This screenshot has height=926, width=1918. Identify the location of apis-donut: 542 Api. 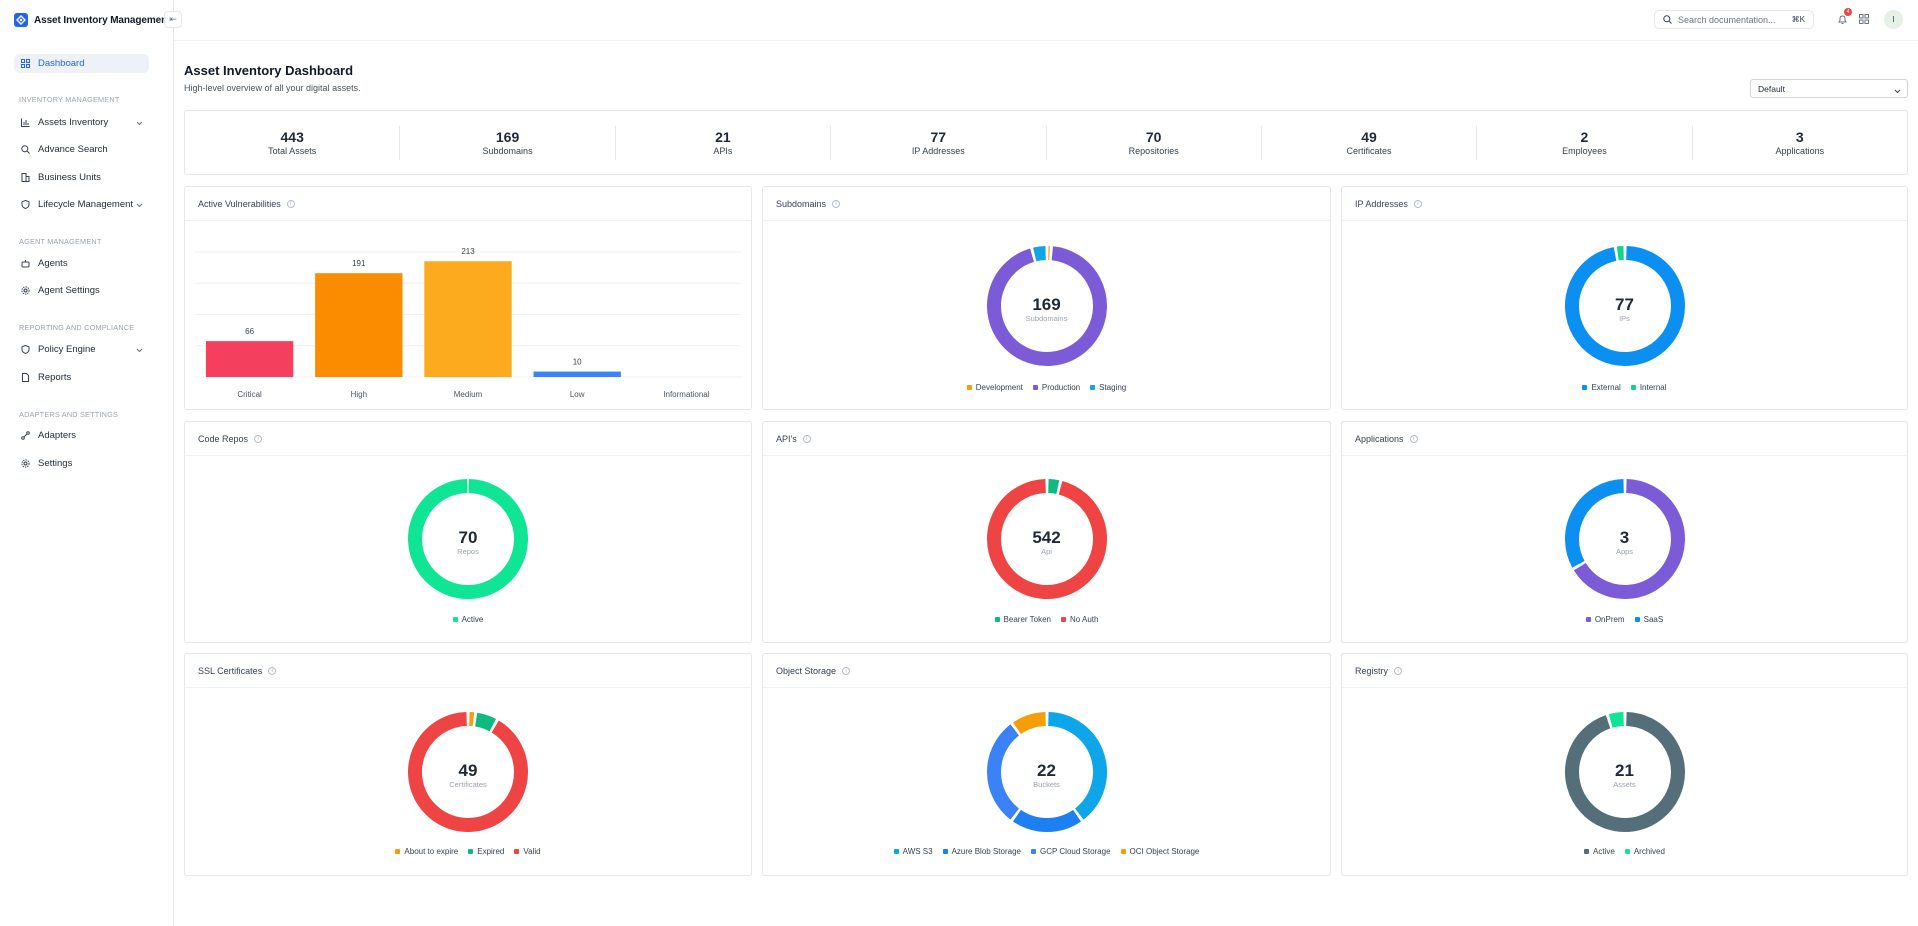
(1047, 539).